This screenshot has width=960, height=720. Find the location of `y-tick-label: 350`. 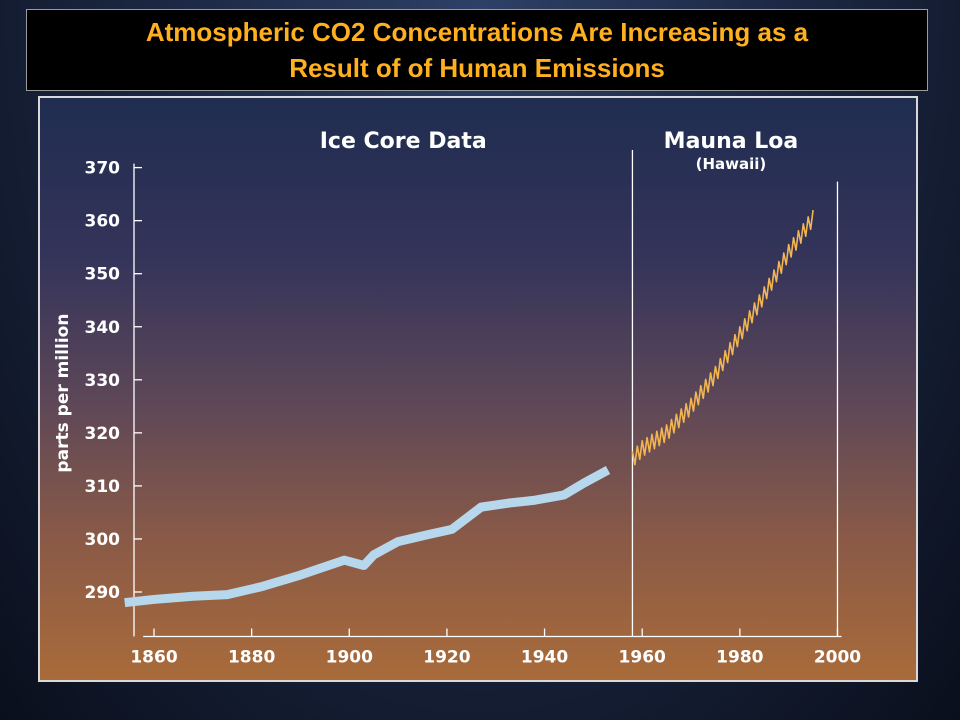

y-tick-label: 350 is located at coordinates (103, 275).